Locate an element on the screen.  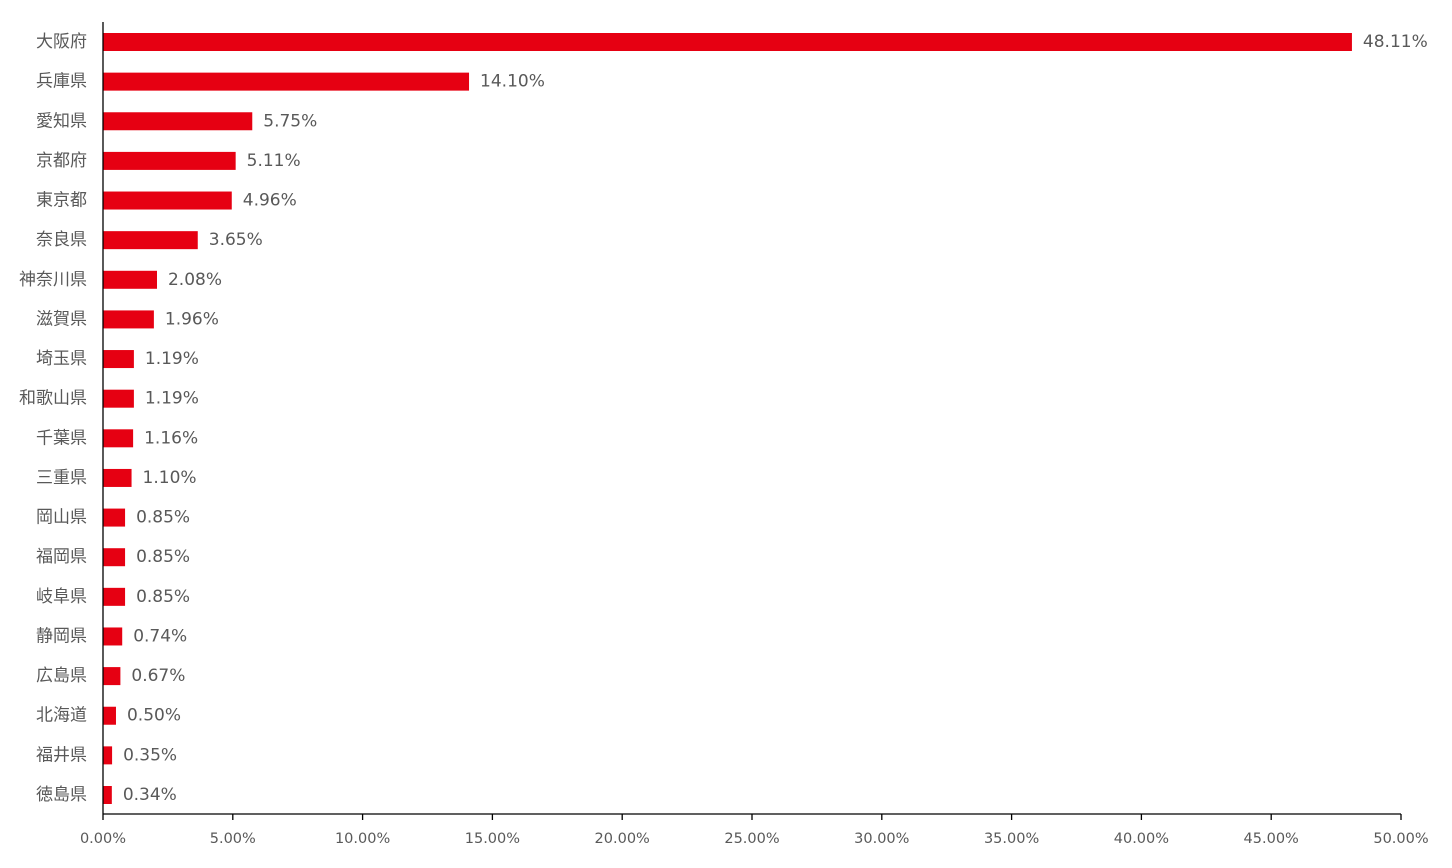
x-tick-label: 50.00% is located at coordinates (1400, 839).